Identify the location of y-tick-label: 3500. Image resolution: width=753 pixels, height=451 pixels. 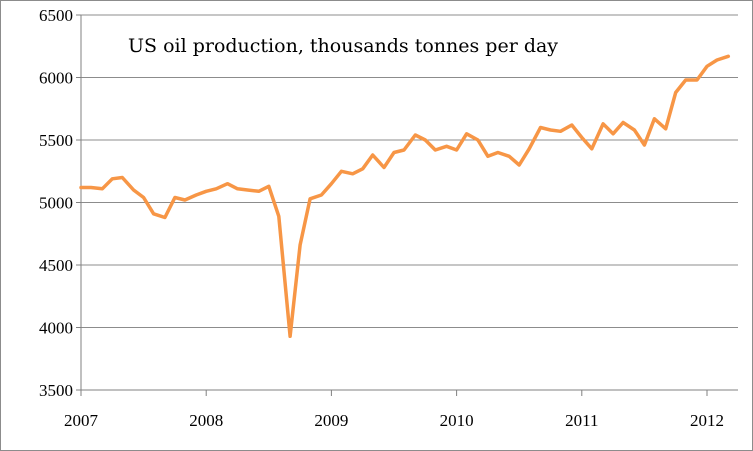
(56, 390).